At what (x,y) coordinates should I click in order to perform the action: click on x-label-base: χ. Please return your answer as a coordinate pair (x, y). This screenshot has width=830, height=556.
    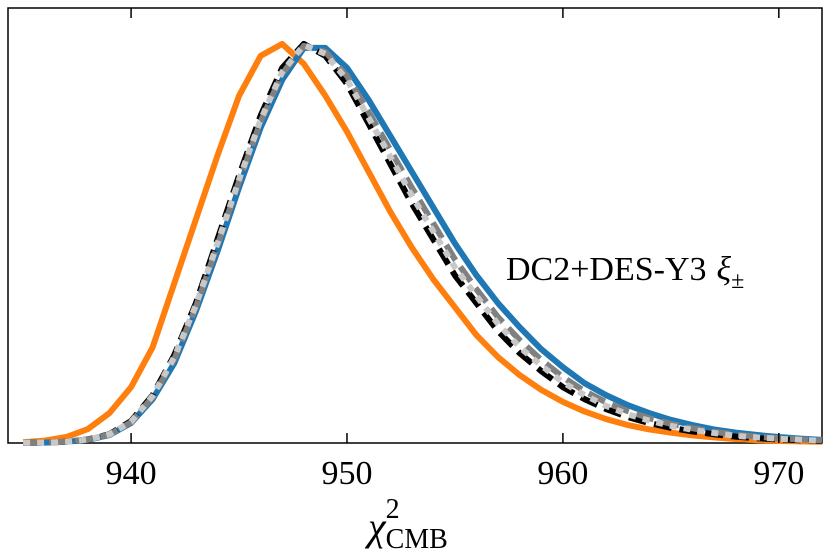
    Looking at the image, I should click on (375, 526).